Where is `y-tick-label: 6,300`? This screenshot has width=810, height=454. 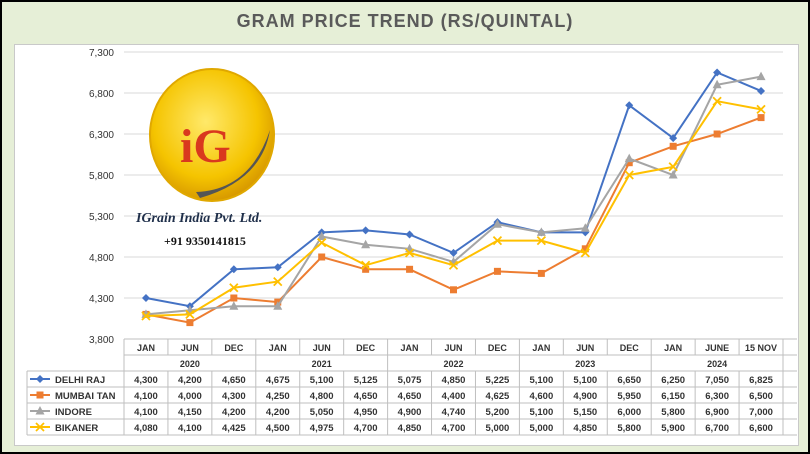 y-tick-label: 6,300 is located at coordinates (101, 135).